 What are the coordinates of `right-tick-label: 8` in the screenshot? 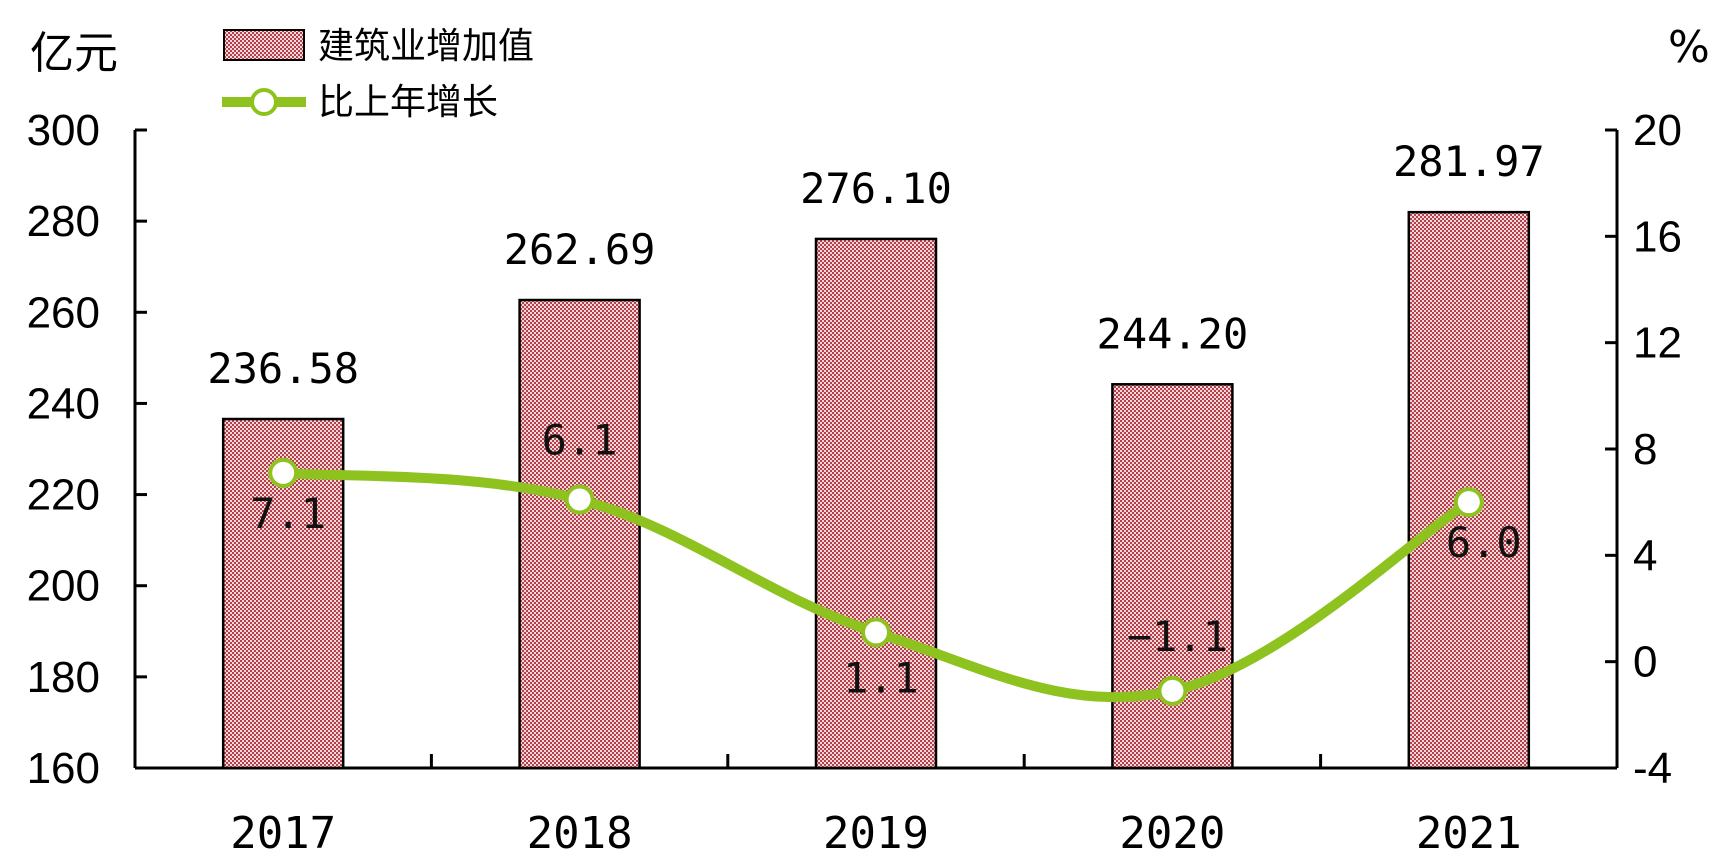 It's located at (1645, 449).